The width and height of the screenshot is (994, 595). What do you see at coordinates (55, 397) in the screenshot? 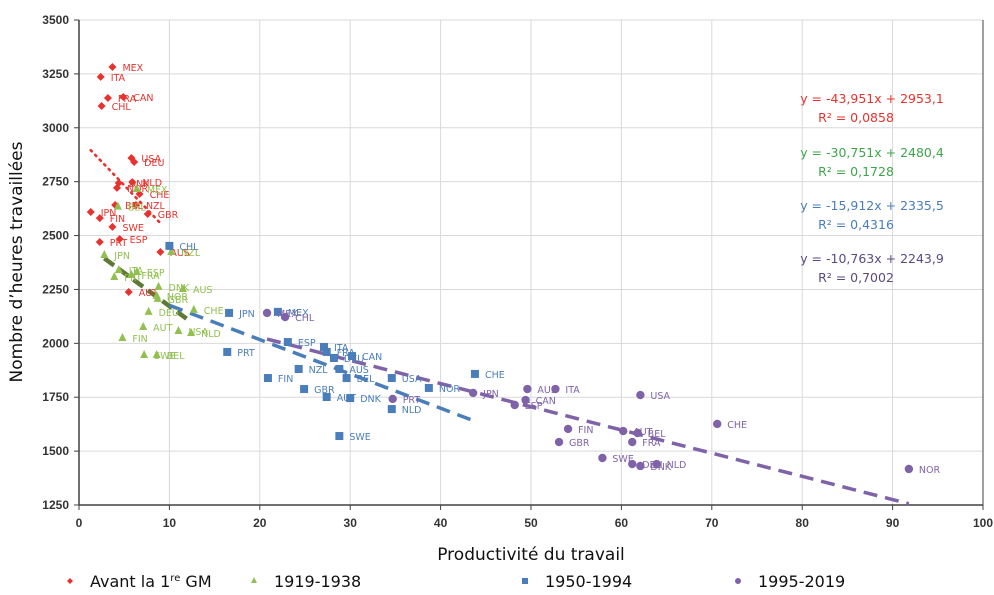
I see `y-tick-label: 1750` at bounding box center [55, 397].